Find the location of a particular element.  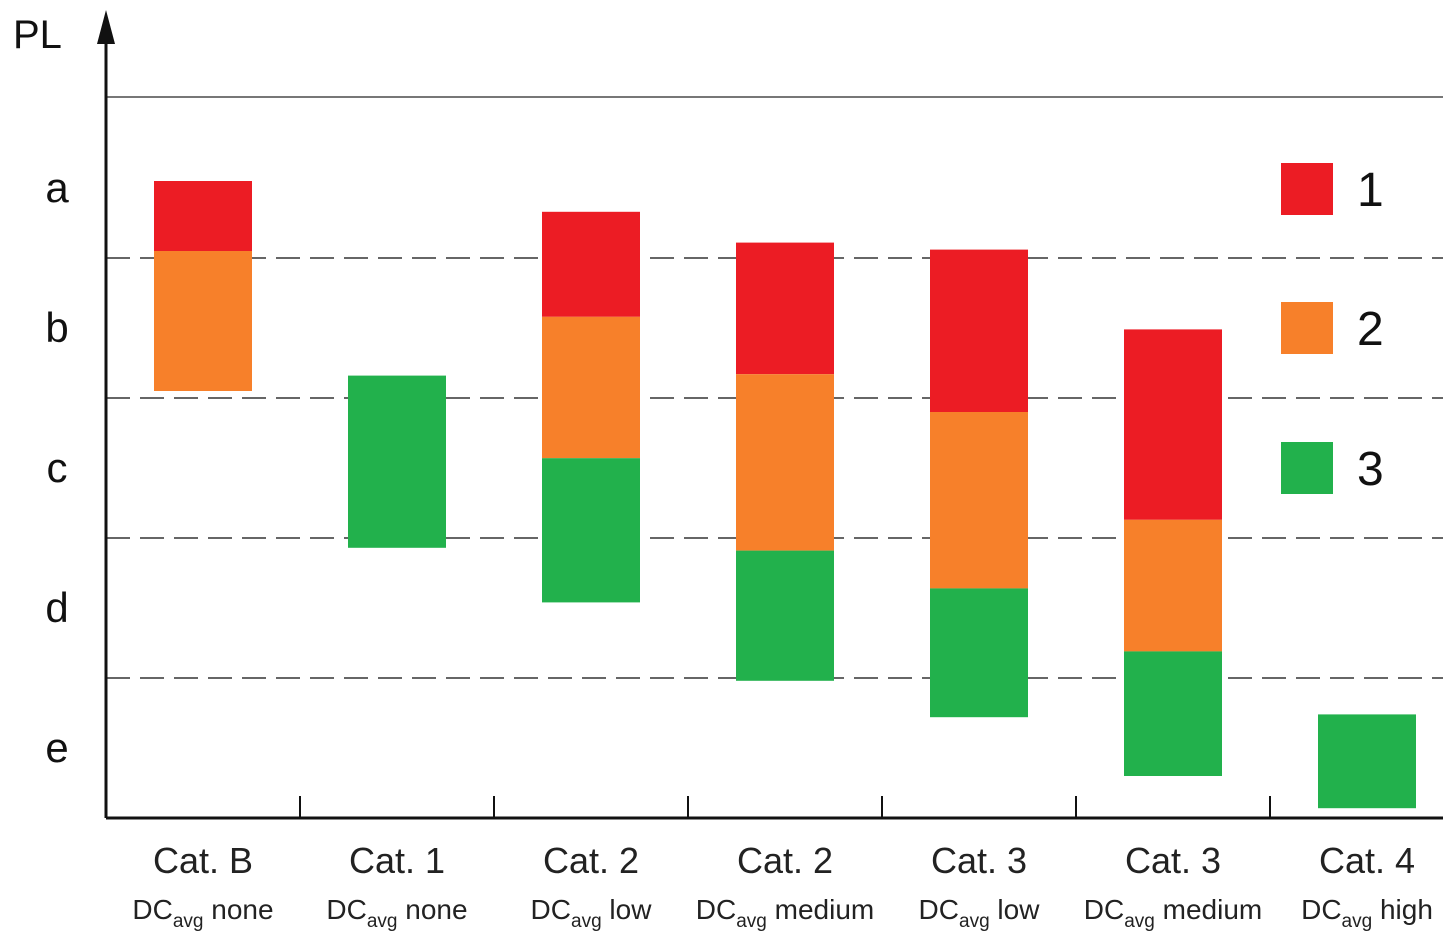

x-ticks is located at coordinates (785, 807).